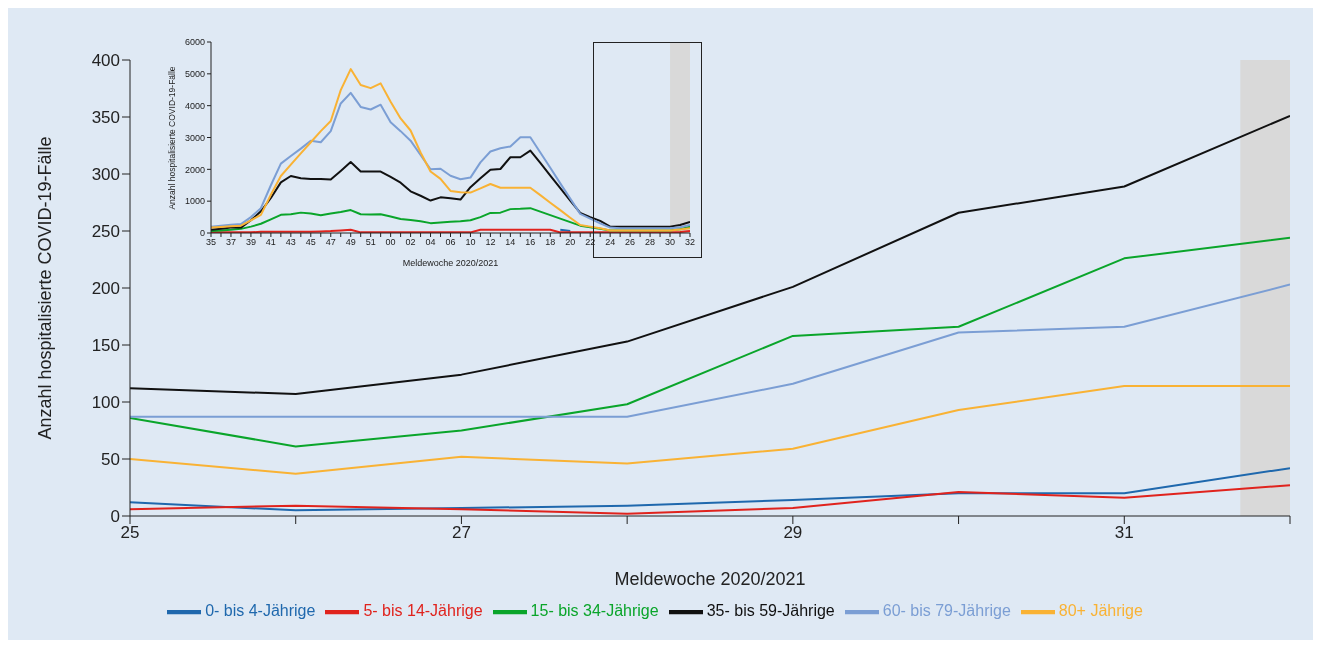 Image resolution: width=1321 pixels, height=648 pixels. Describe the element at coordinates (594, 611) in the screenshot. I see `legend-label: 15- bis 34-Jährige` at that location.